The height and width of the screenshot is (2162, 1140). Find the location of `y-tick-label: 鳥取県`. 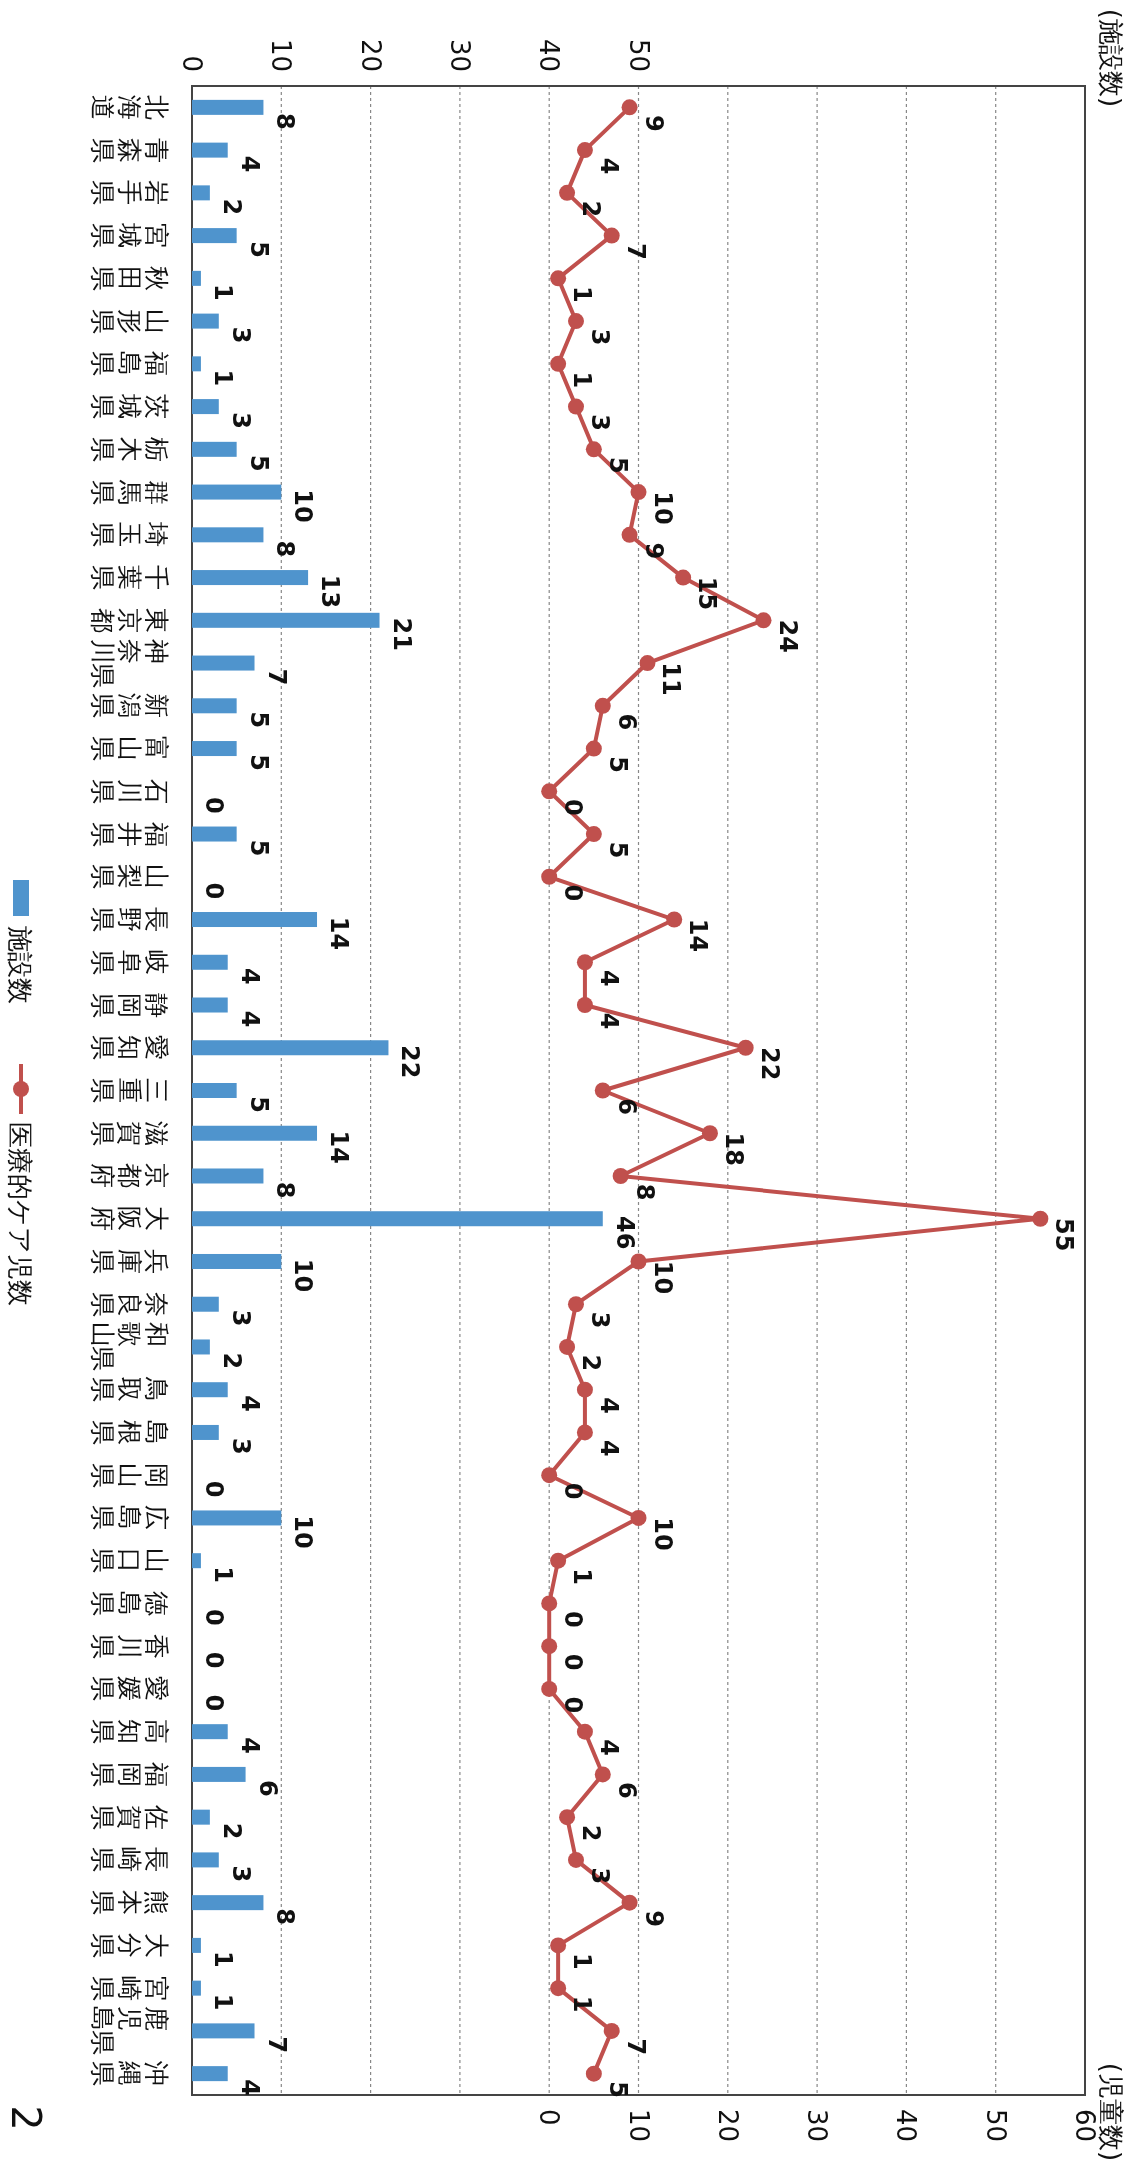

y-tick-label: 鳥取県 is located at coordinates (129, 1389).